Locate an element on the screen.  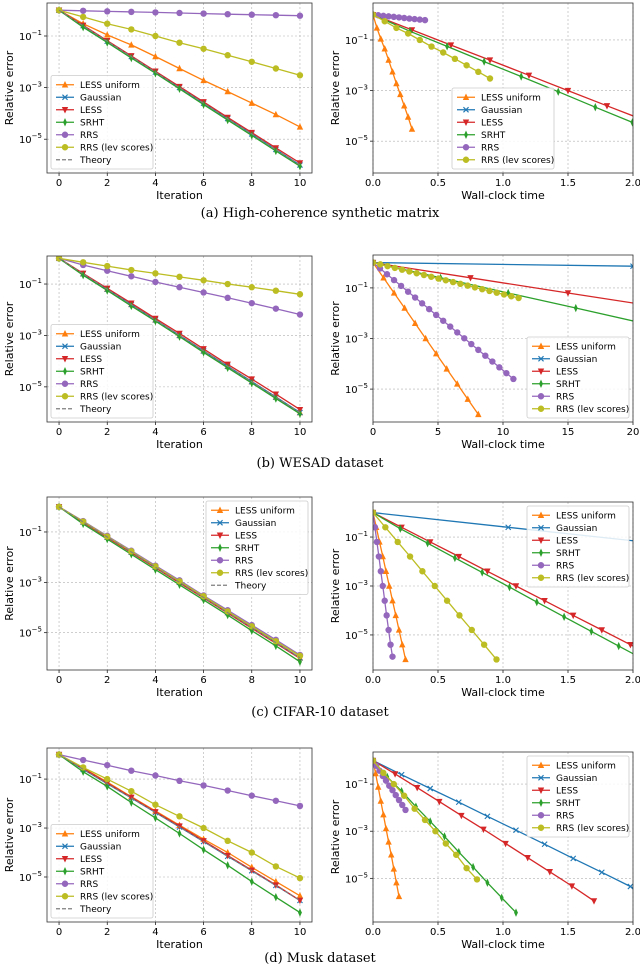
y-tick-label: 10⁻³ is located at coordinates (356, 586).